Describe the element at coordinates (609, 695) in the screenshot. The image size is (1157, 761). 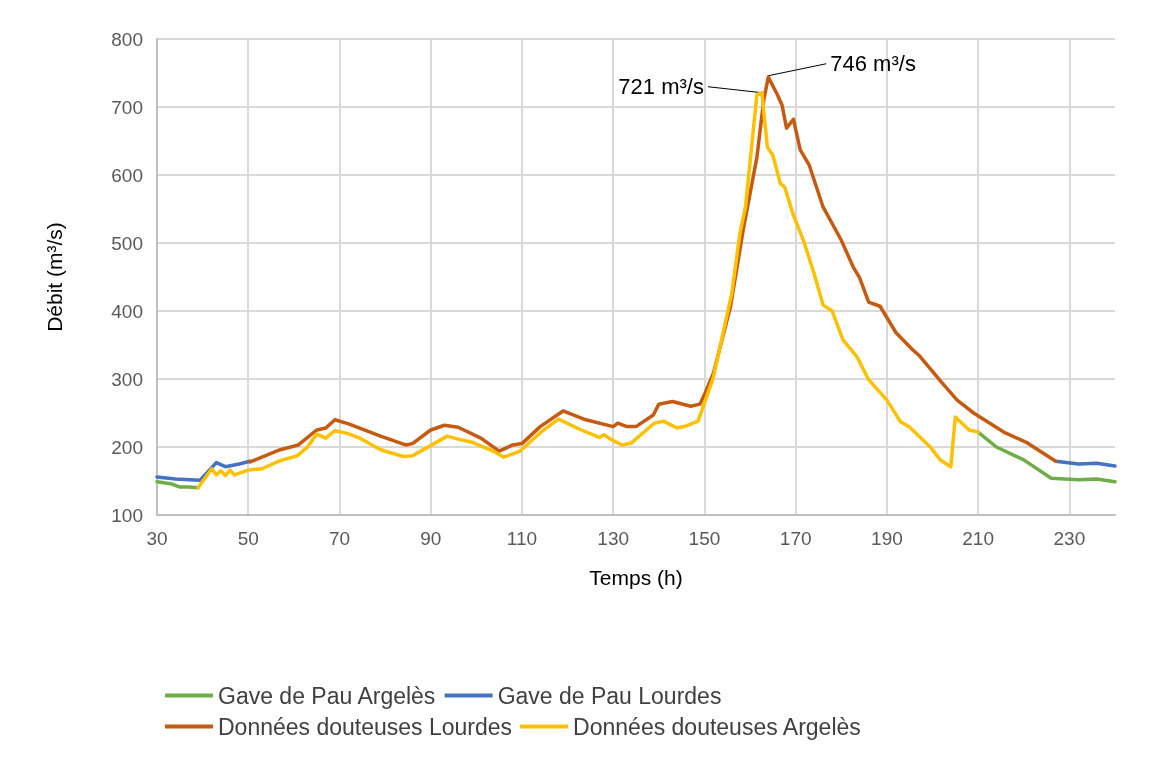
I see `legend-label: Gave de Pau Lourdes` at that location.